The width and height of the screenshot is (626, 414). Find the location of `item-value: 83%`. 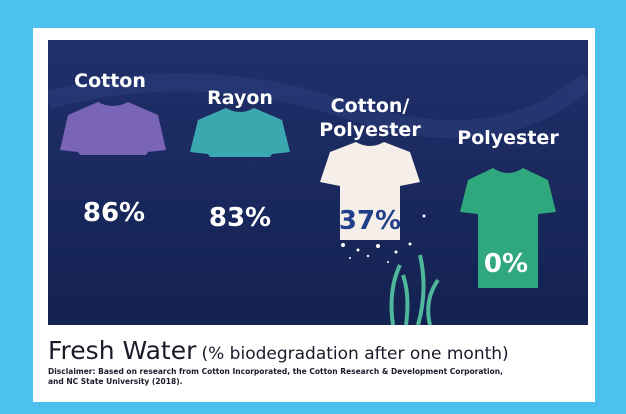

item-value: 83% is located at coordinates (240, 218).